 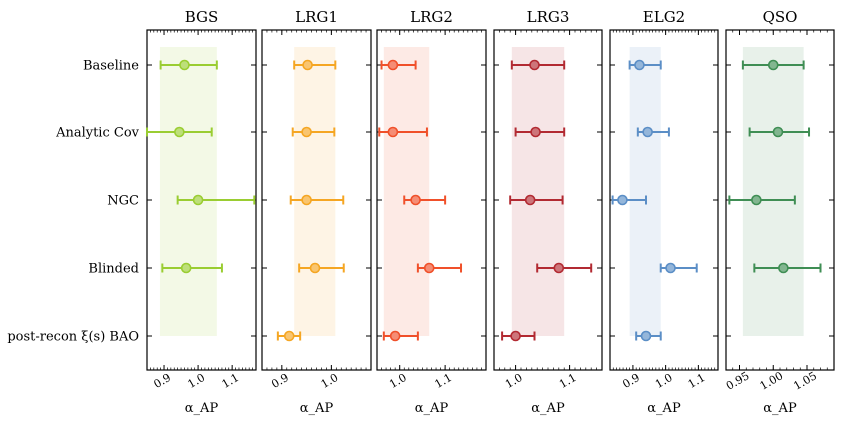 What do you see at coordinates (111, 66) in the screenshot?
I see `row-label: Baseline` at bounding box center [111, 66].